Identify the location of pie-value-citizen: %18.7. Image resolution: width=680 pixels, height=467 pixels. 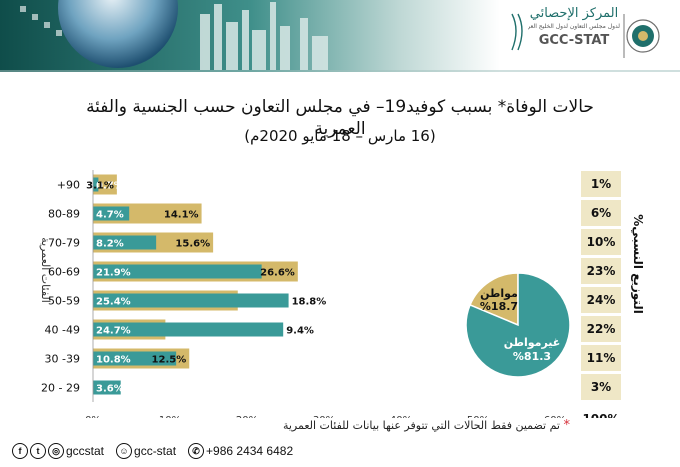
(499, 306).